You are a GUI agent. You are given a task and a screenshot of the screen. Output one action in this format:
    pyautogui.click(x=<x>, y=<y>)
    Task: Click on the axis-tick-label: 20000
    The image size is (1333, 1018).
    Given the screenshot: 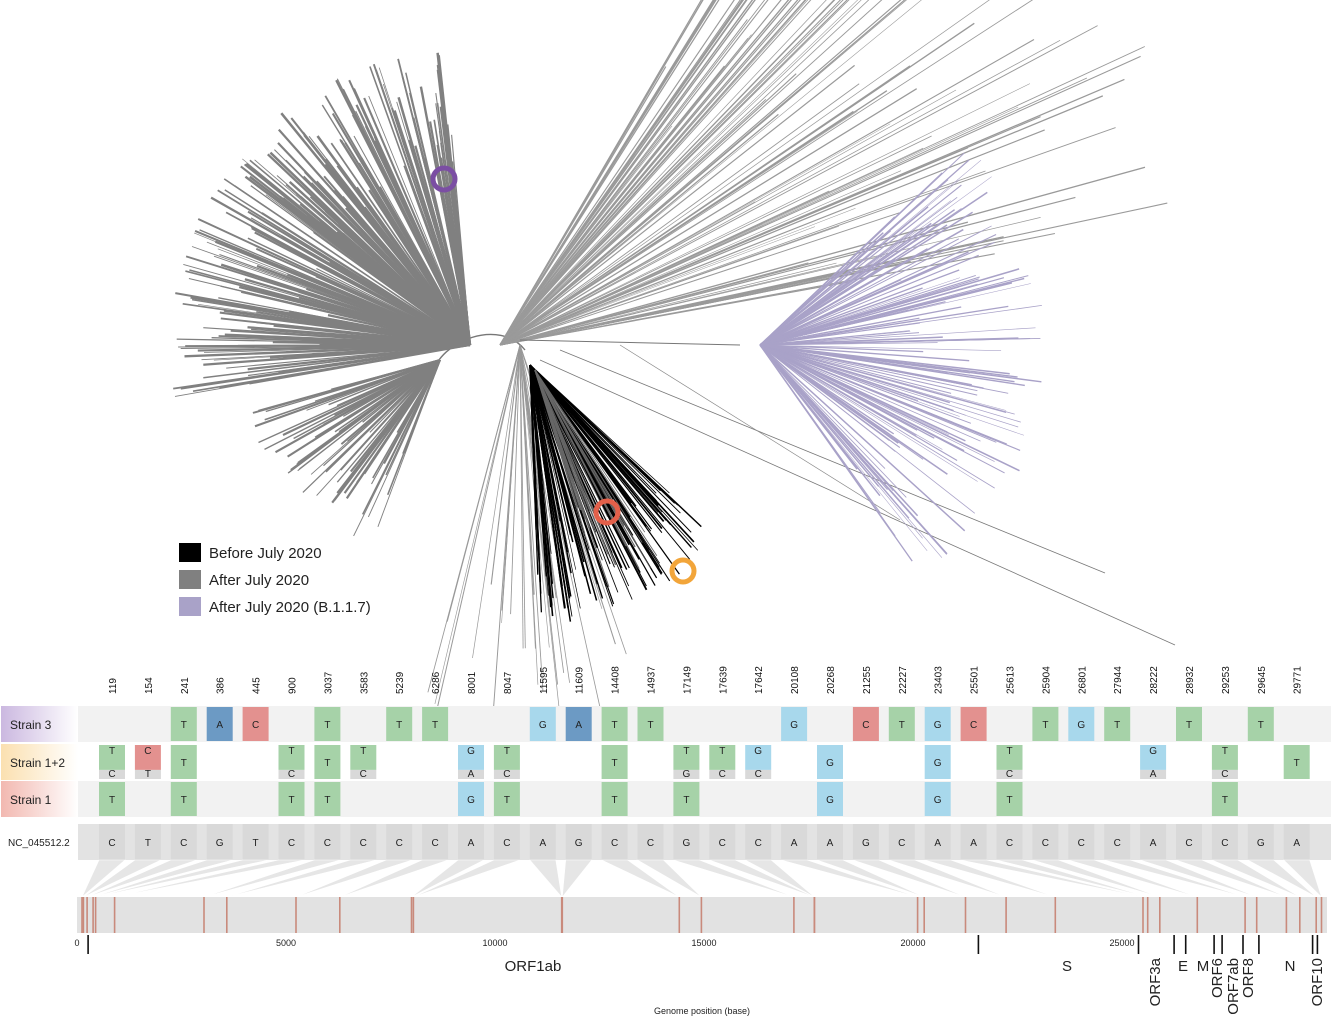 What is the action you would take?
    pyautogui.click(x=913, y=943)
    